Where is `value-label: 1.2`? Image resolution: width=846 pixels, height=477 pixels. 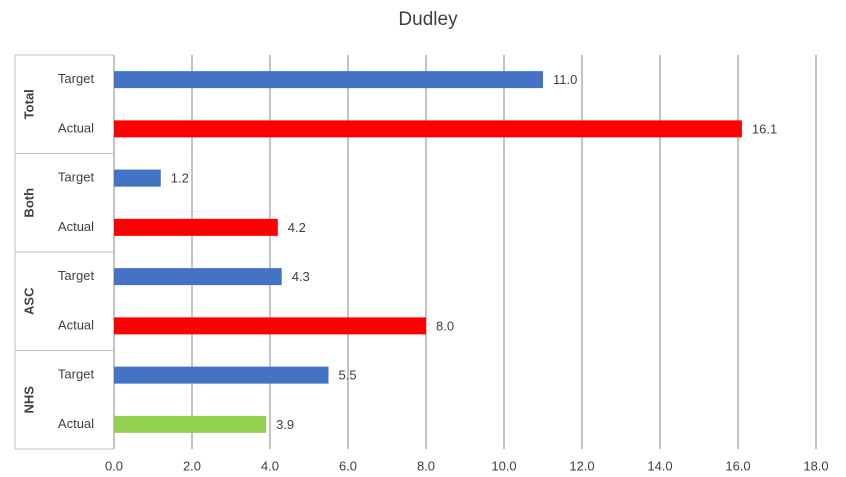
value-label: 1.2 is located at coordinates (180, 178).